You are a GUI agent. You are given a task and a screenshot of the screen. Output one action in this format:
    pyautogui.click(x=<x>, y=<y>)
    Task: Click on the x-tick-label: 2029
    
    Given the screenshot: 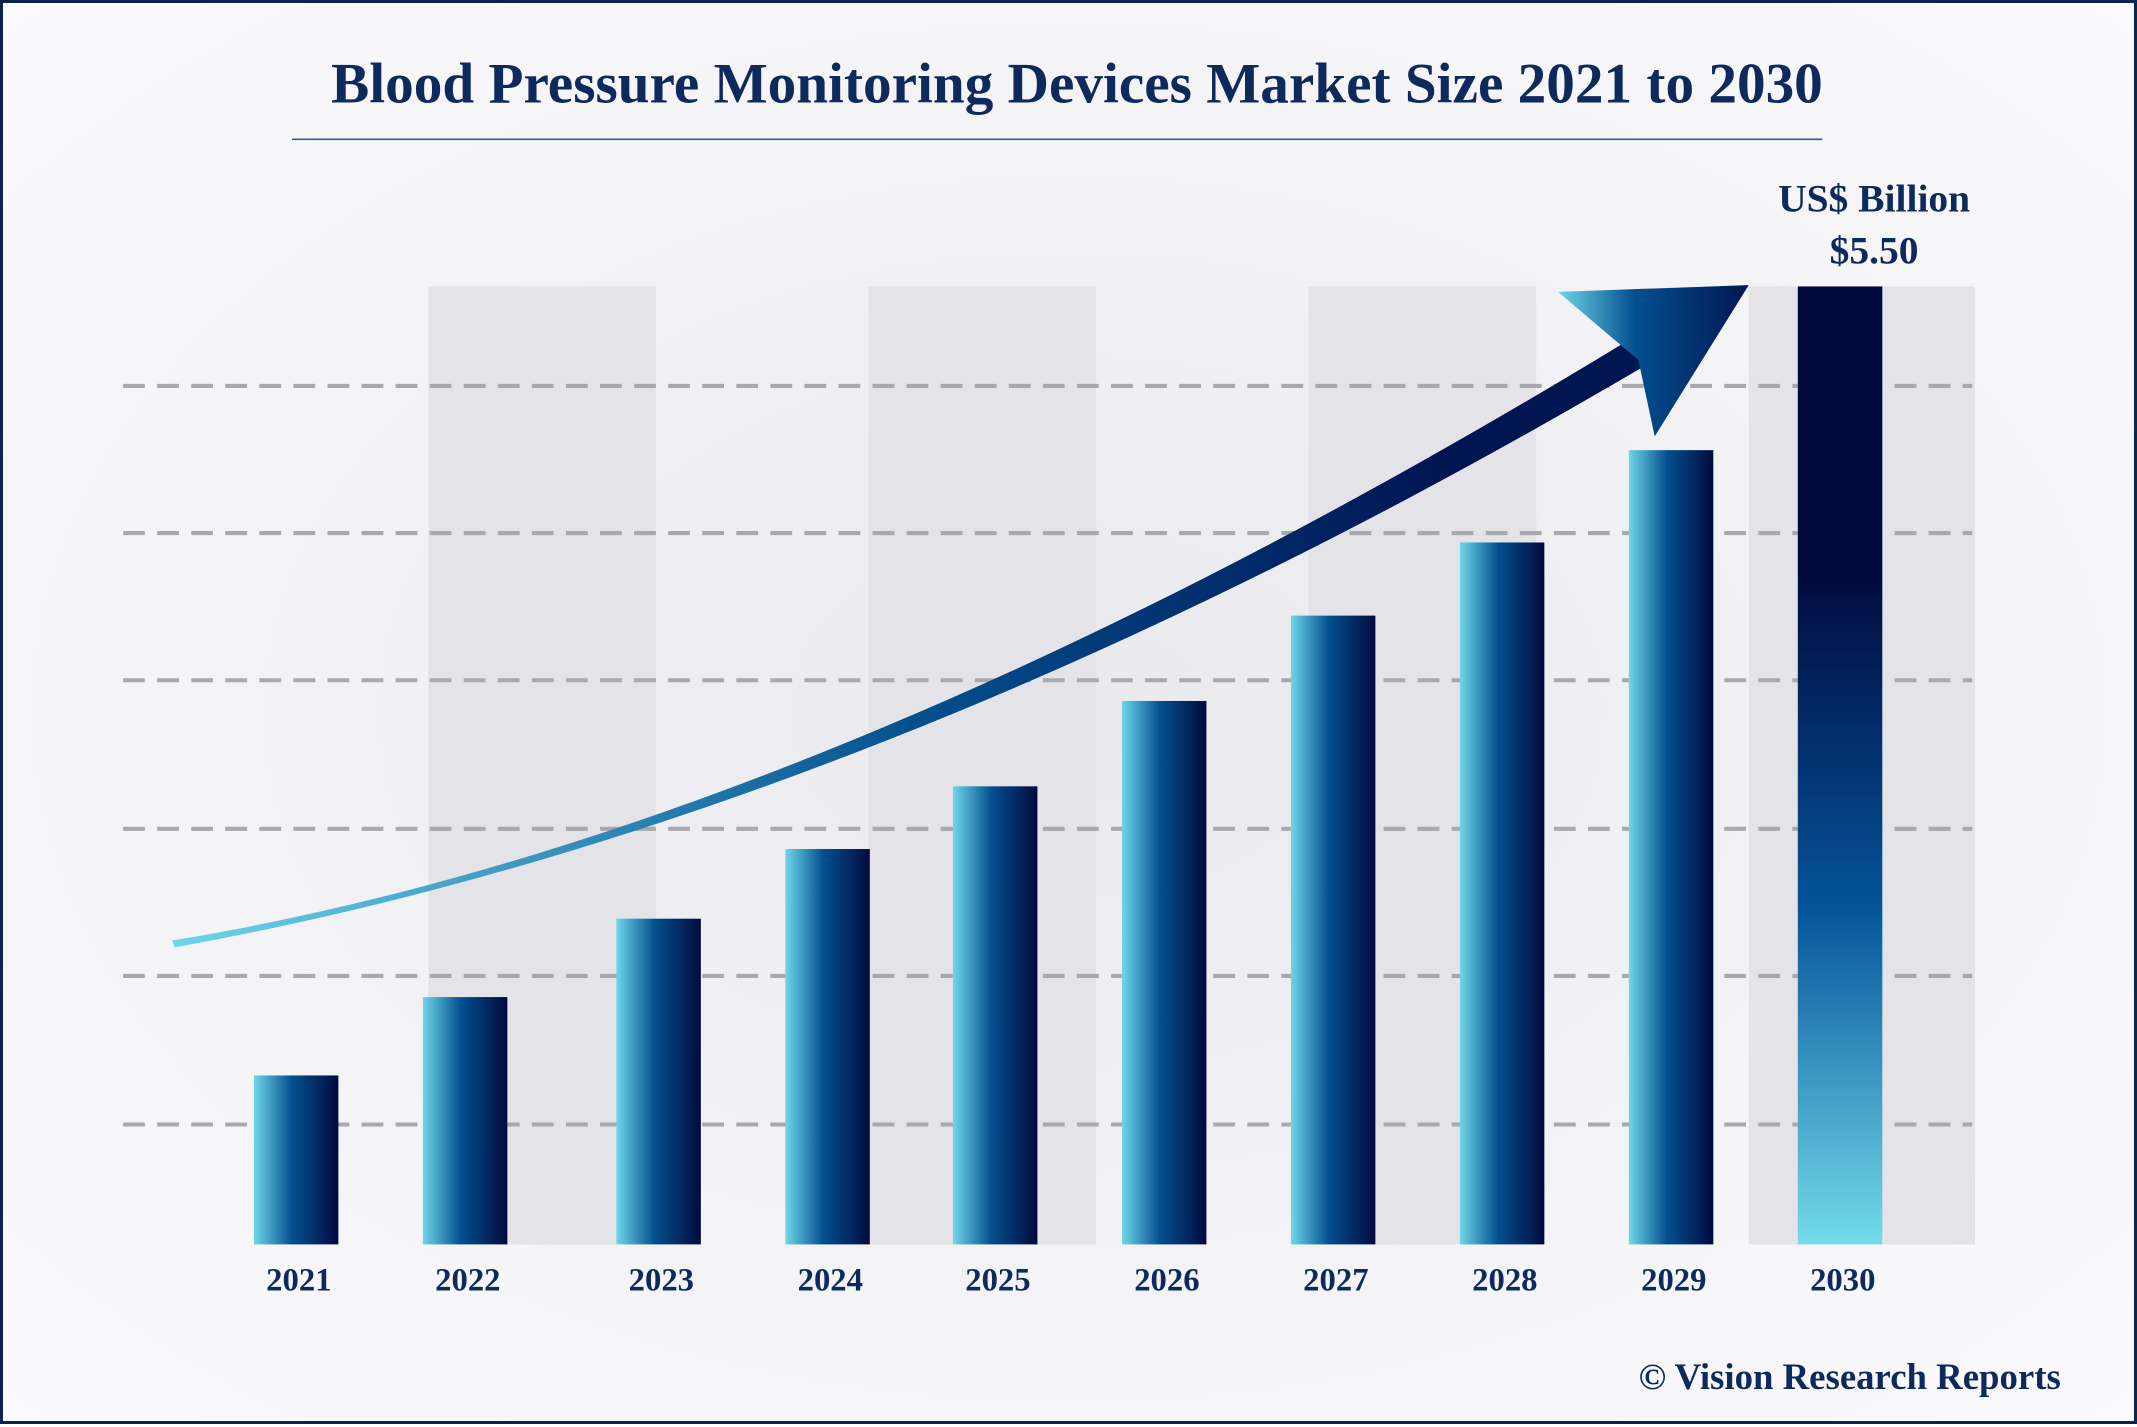 What is the action you would take?
    pyautogui.click(x=1673, y=1281)
    